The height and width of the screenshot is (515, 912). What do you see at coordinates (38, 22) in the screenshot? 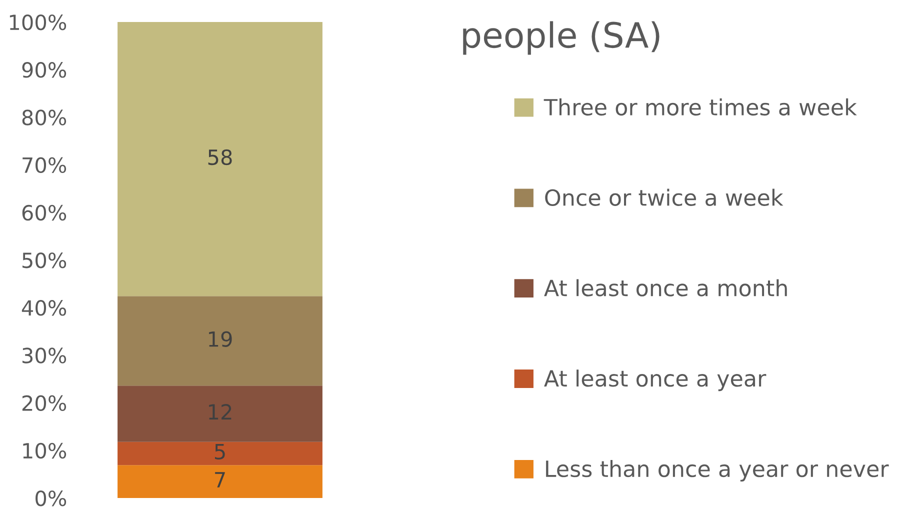
I see `y-tick-label: 100%` at bounding box center [38, 22].